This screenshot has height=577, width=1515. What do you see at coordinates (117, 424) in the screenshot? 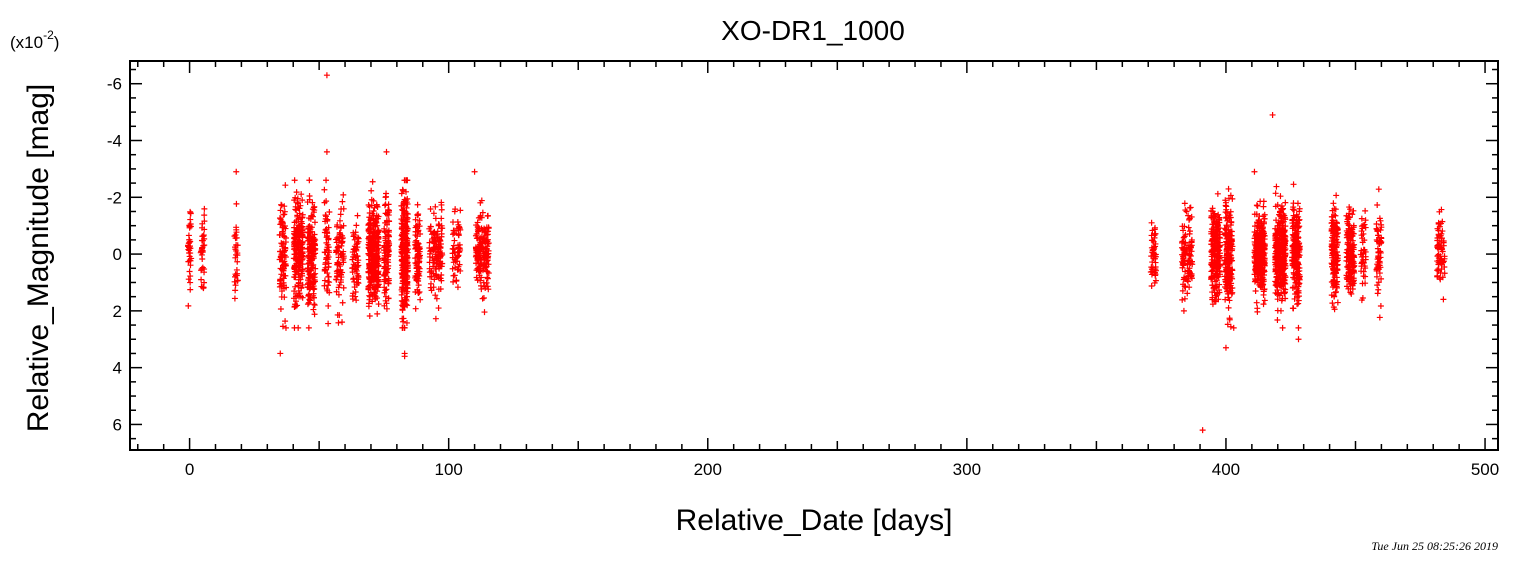
I see `y-tick-label: 6` at bounding box center [117, 424].